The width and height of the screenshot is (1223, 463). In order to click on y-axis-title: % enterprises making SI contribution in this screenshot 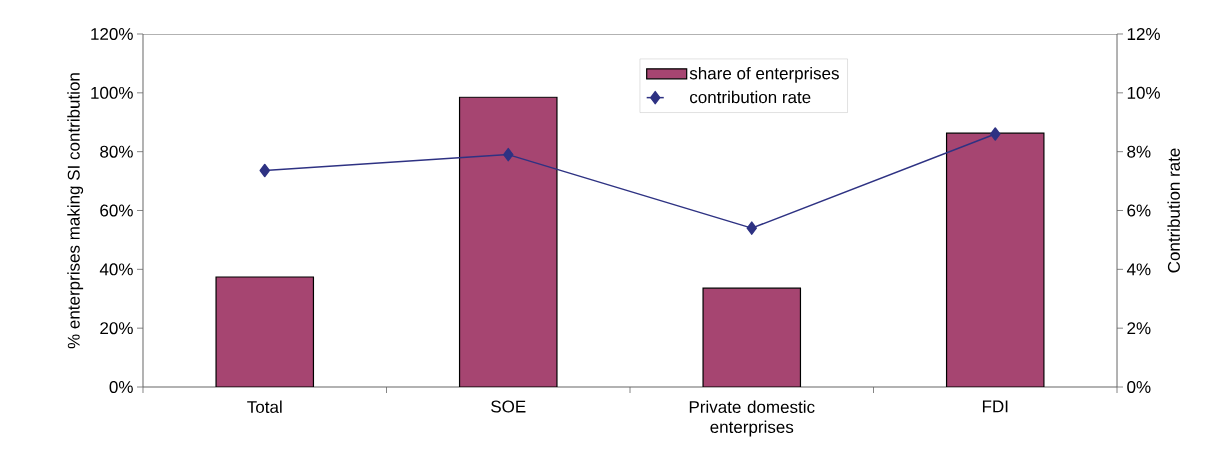, I will do `click(75, 211)`.